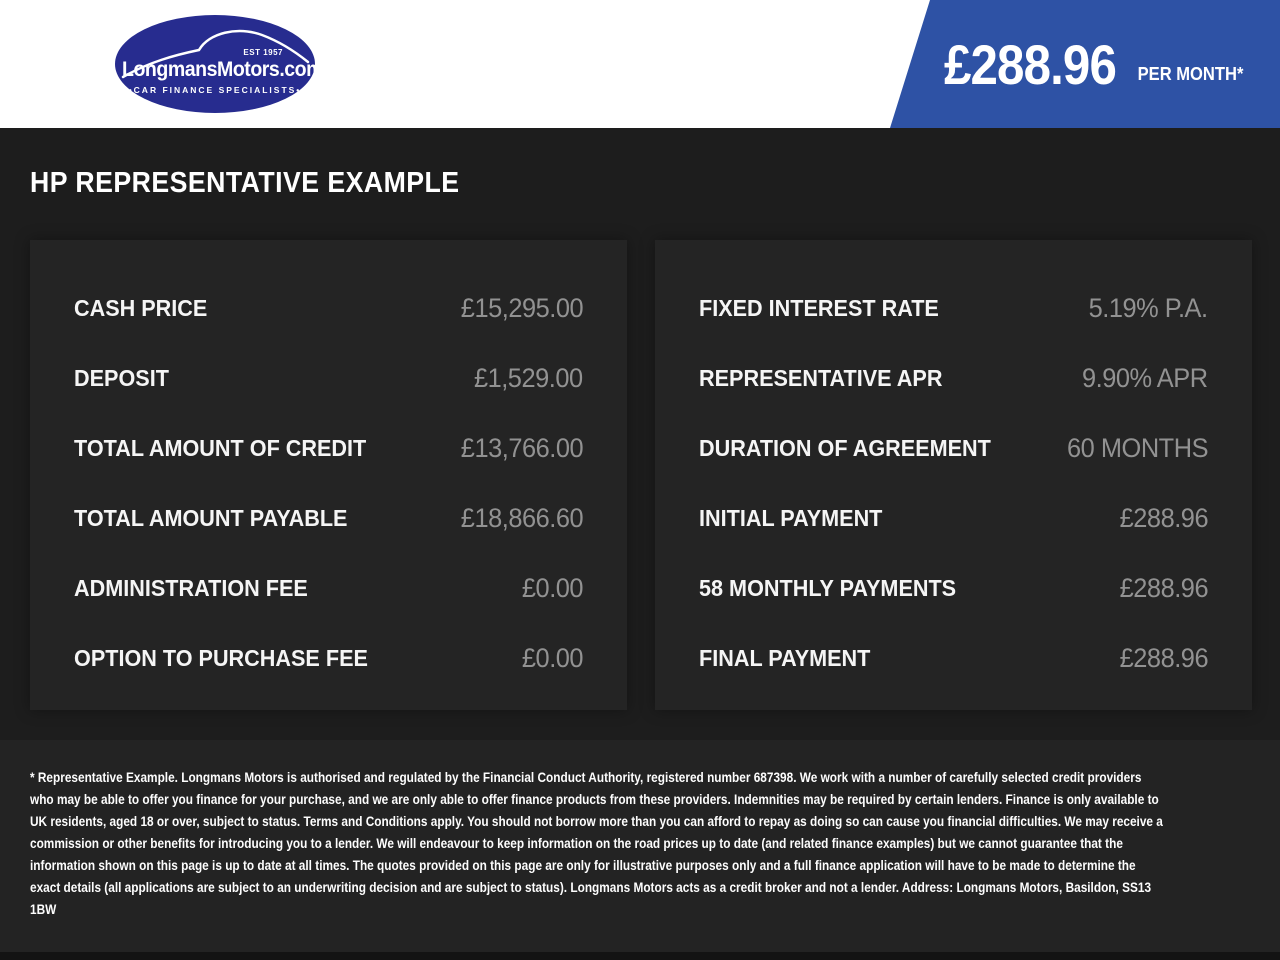  I want to click on row-label: DEPOSIT, so click(121, 377).